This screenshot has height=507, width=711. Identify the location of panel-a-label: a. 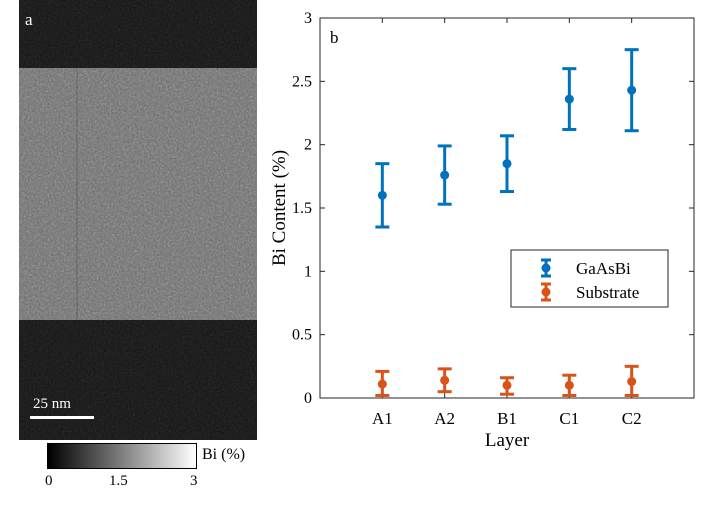
(29, 19).